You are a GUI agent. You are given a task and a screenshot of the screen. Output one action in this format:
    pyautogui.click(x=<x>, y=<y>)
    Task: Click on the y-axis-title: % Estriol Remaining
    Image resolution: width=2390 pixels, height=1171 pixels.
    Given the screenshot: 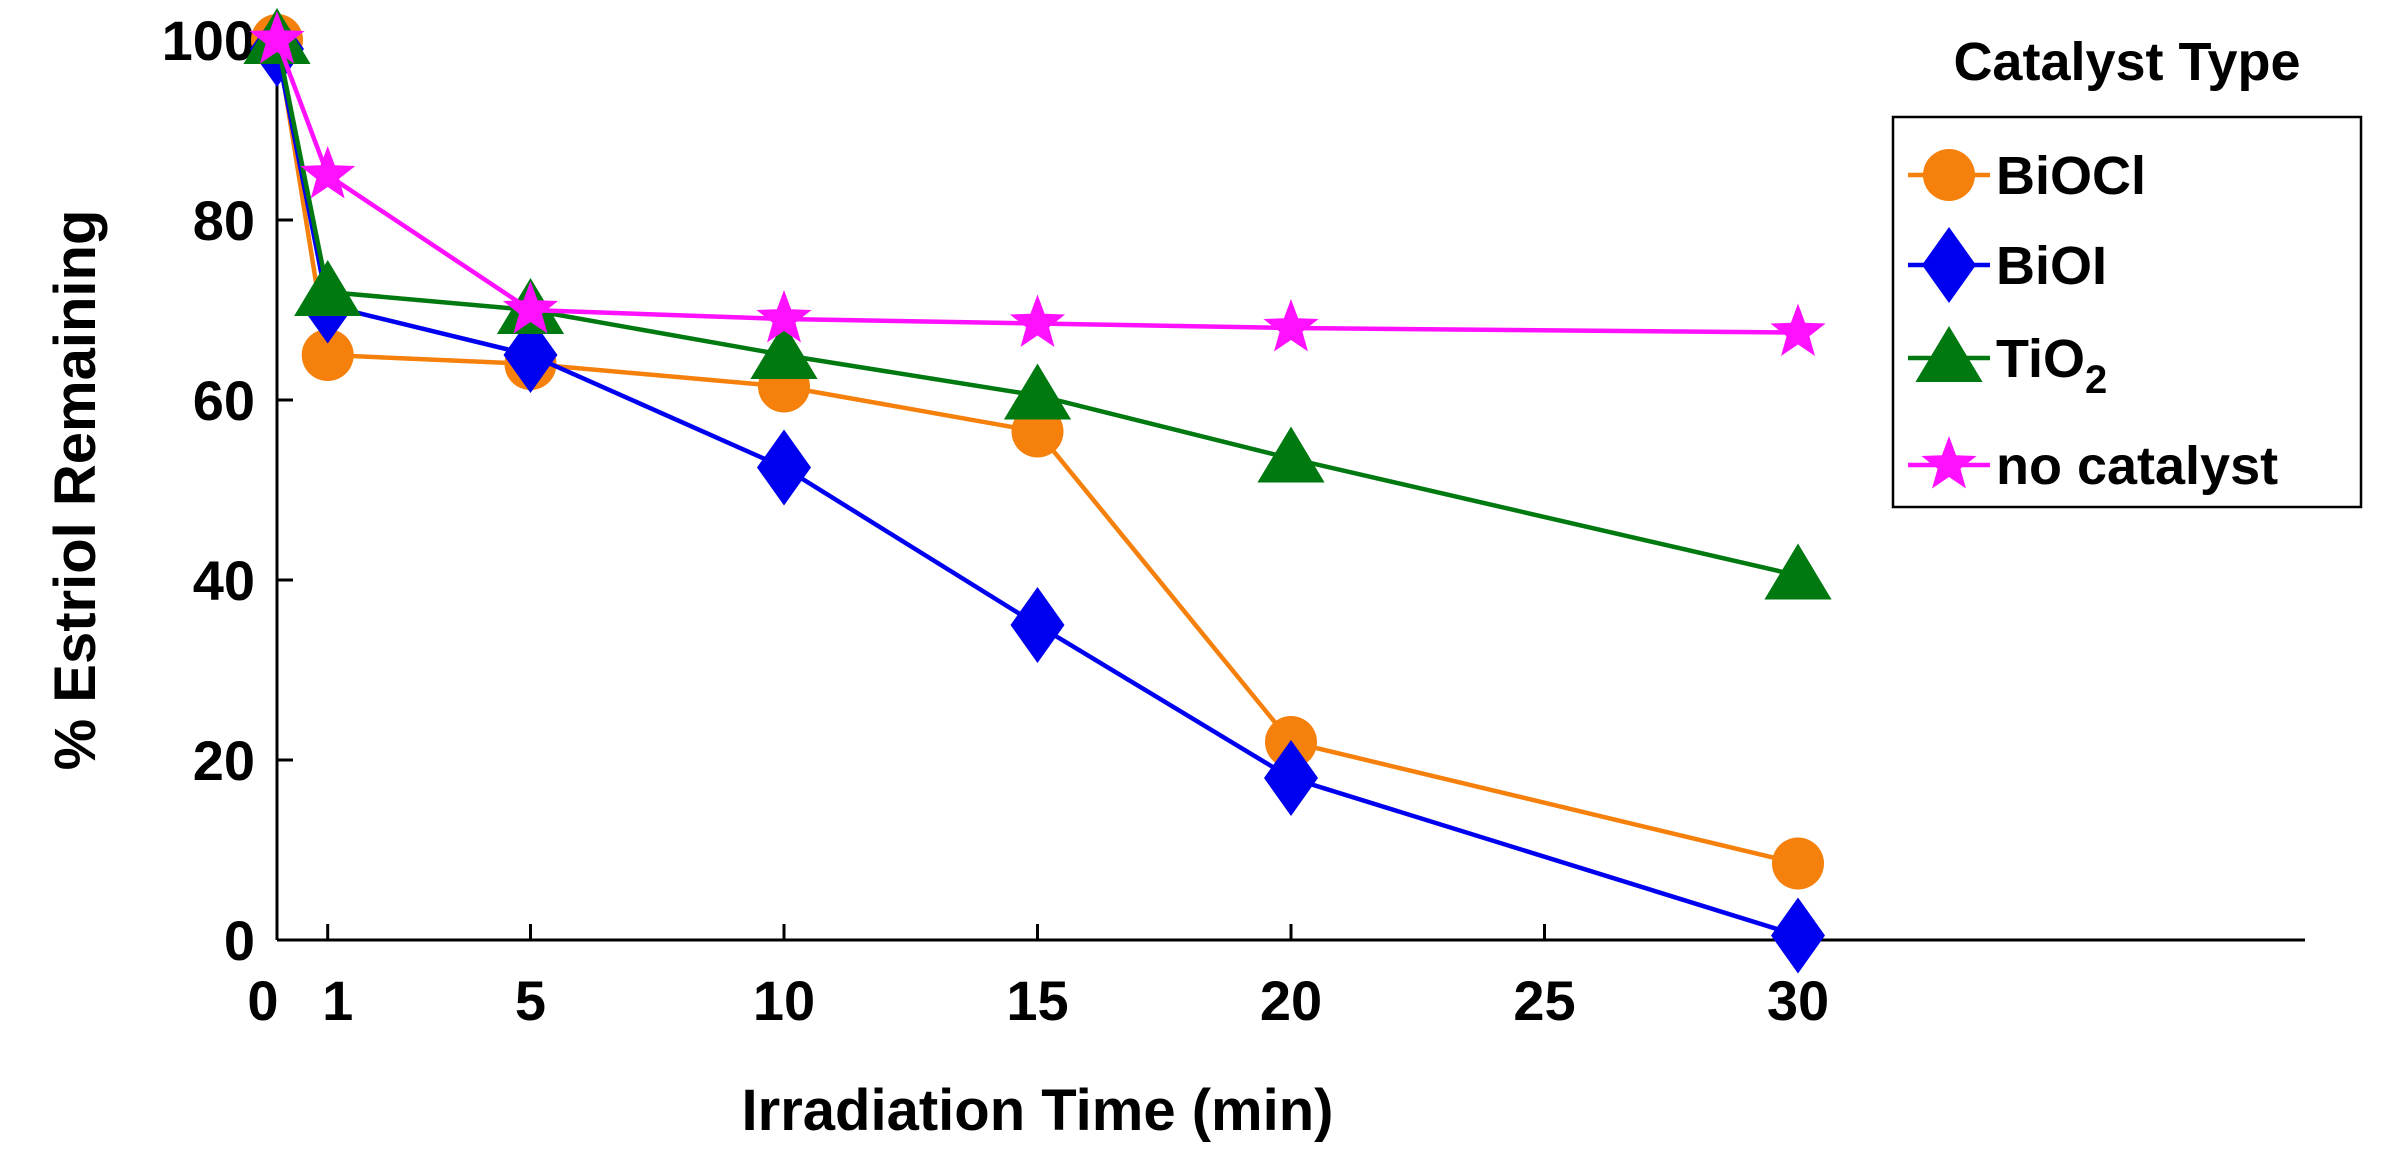 What is the action you would take?
    pyautogui.click(x=75, y=490)
    